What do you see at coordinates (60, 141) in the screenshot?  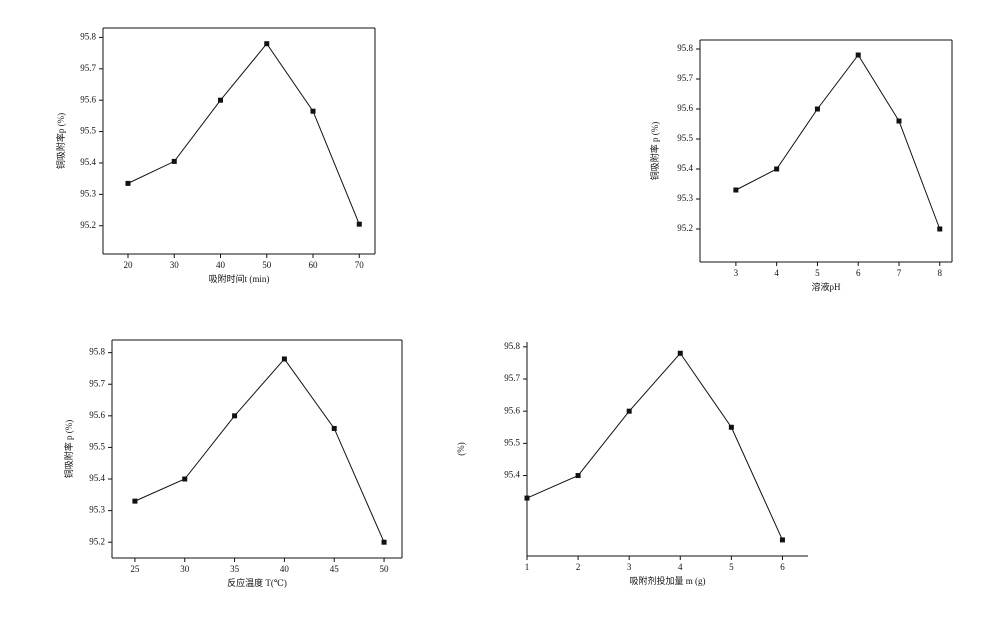 I see `y-axis-title: 铜吸附率p (%)` at bounding box center [60, 141].